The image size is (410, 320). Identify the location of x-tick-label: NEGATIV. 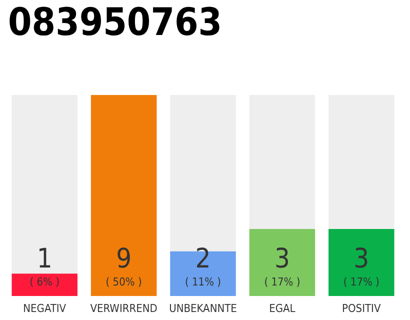
(44, 308).